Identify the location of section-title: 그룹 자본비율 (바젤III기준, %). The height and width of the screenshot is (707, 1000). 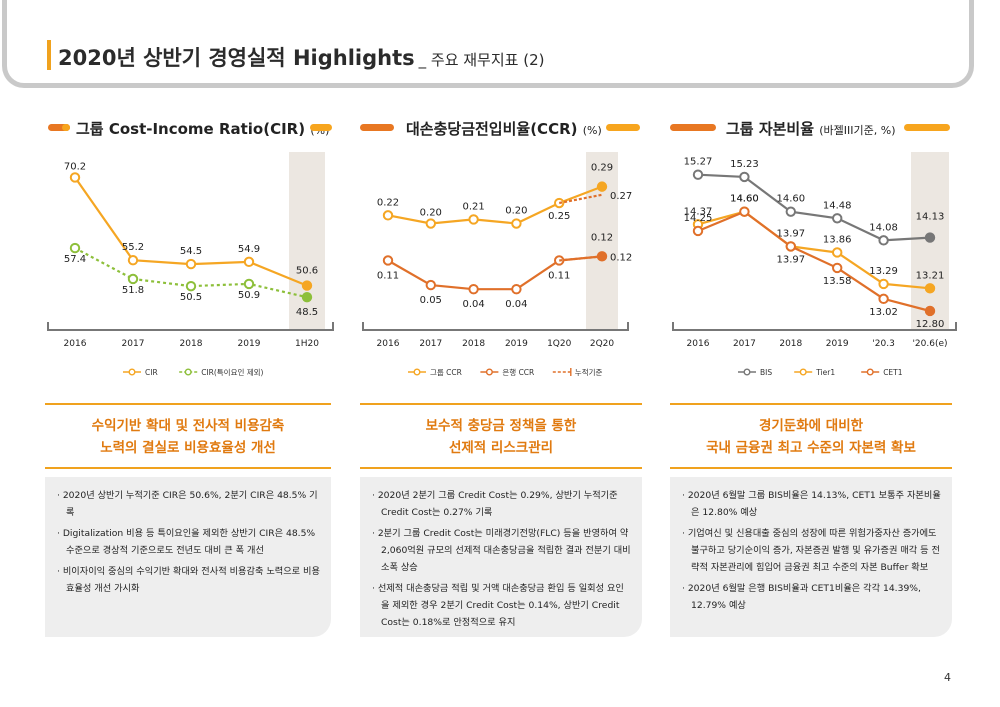
(811, 129).